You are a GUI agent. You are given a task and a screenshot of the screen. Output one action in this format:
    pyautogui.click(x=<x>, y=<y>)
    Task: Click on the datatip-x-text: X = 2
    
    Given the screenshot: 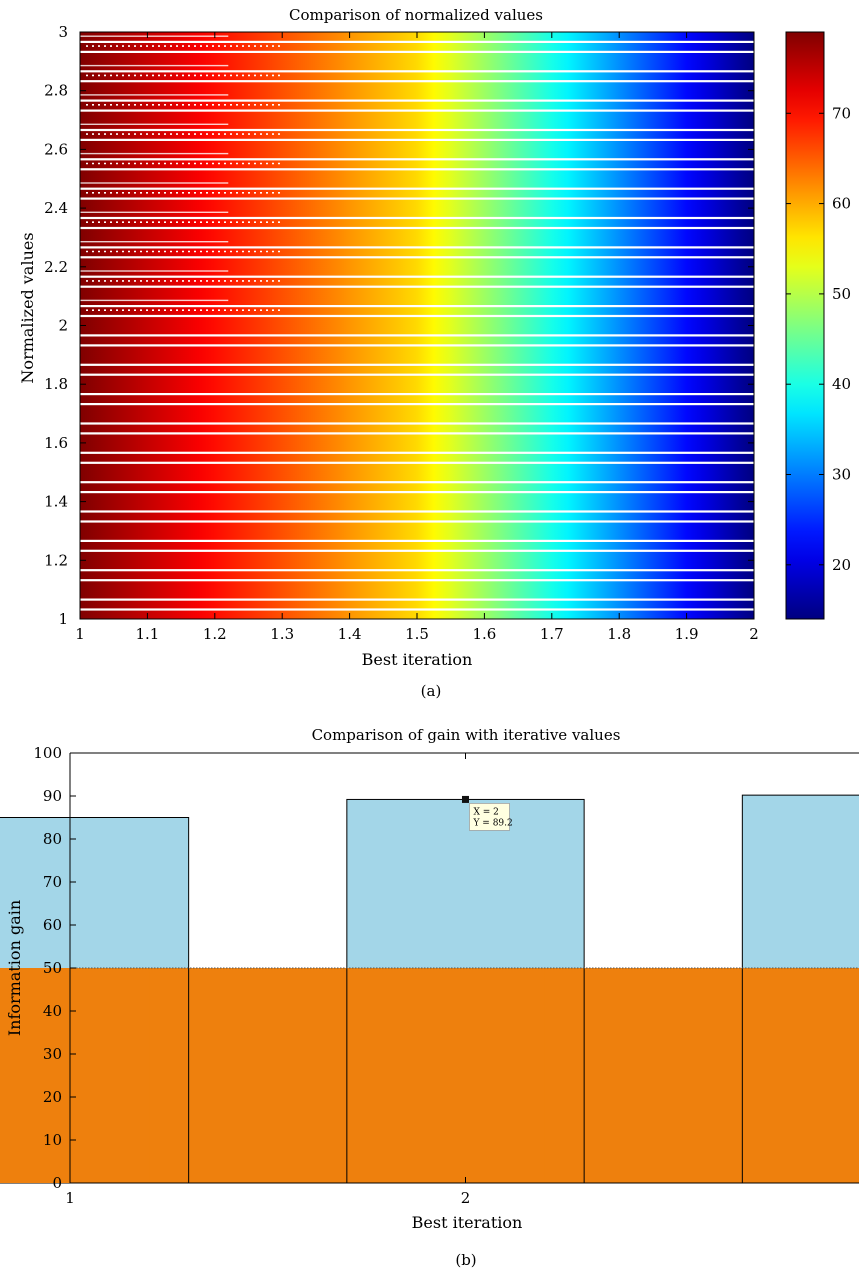 What is the action you would take?
    pyautogui.click(x=485, y=812)
    